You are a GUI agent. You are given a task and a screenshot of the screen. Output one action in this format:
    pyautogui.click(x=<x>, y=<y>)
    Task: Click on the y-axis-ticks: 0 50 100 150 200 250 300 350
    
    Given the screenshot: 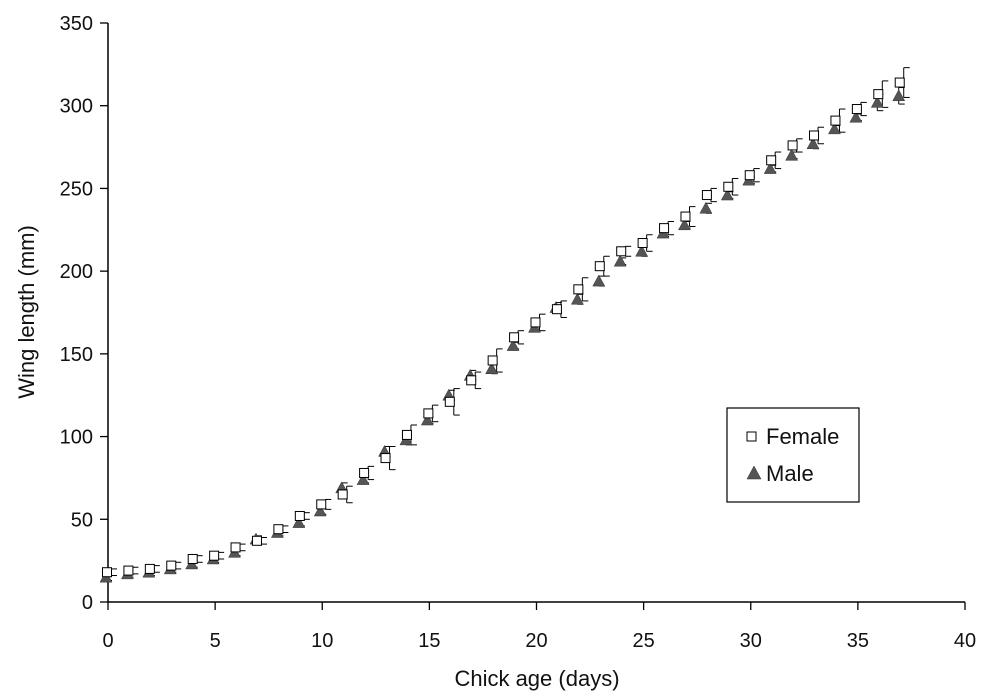 What is the action you would take?
    pyautogui.click(x=84, y=313)
    